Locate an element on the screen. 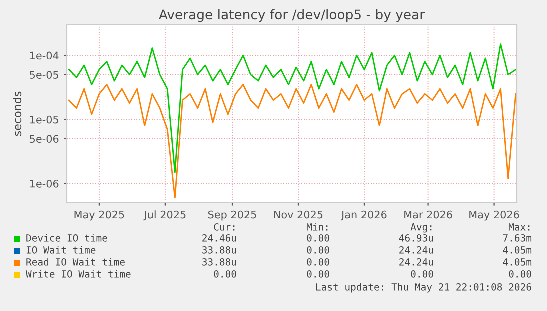 The image size is (547, 311). legend-label: Write IO Wait time is located at coordinates (78, 274).